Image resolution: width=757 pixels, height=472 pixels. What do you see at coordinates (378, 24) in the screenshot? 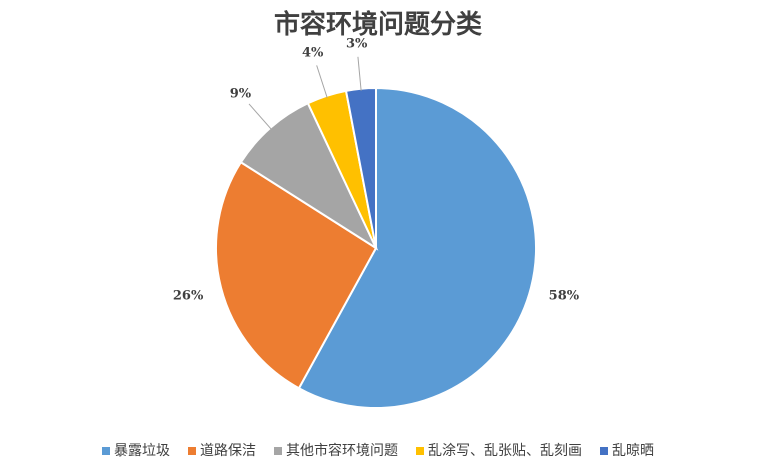
I see `chart-title: 市容环境问题分类` at bounding box center [378, 24].